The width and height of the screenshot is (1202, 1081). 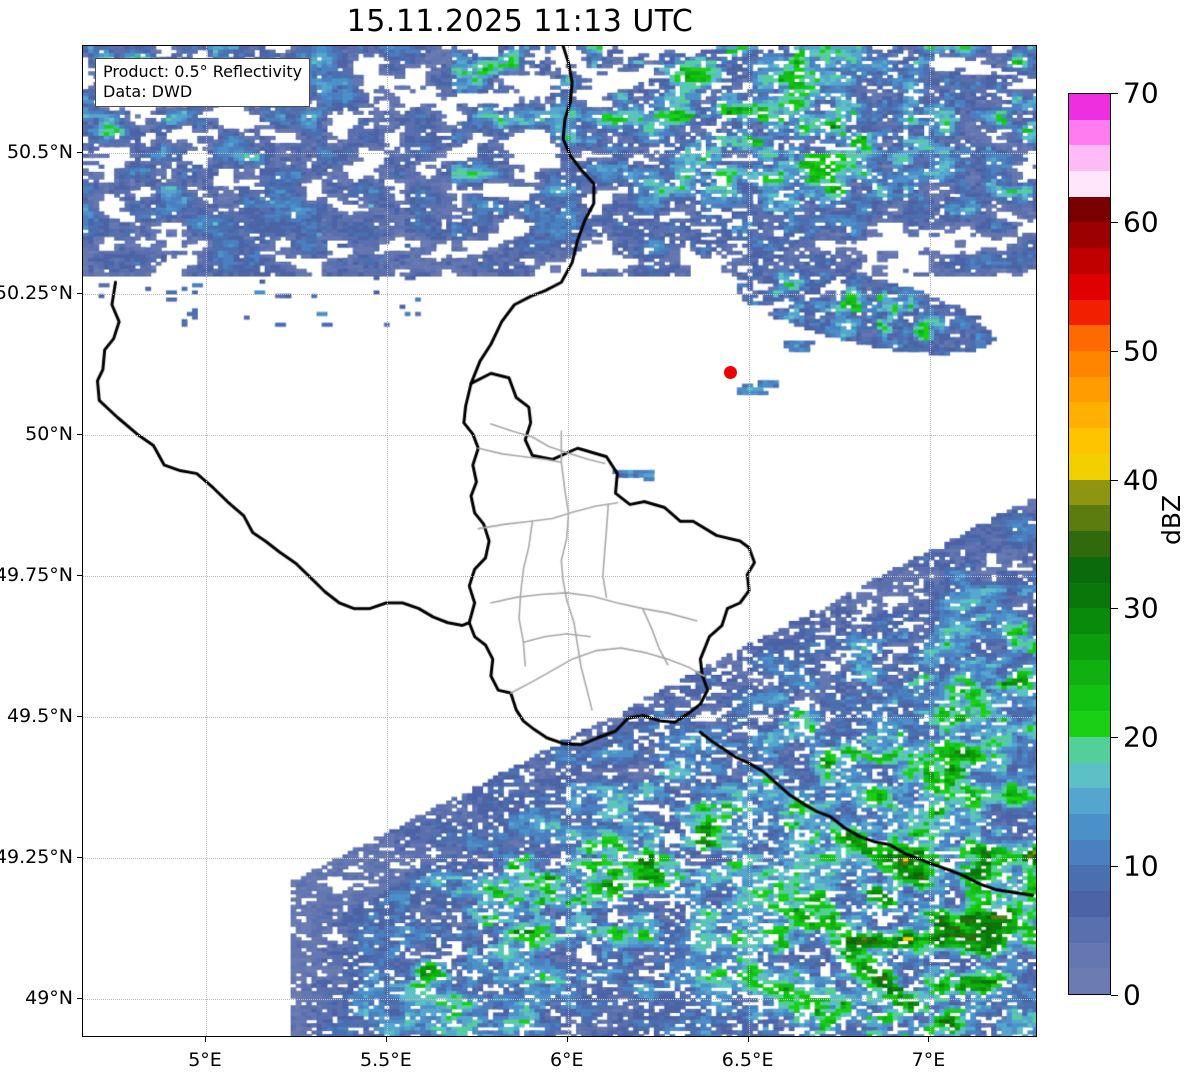 I want to click on colorbar-tick-label-4: 40, so click(x=1141, y=480).